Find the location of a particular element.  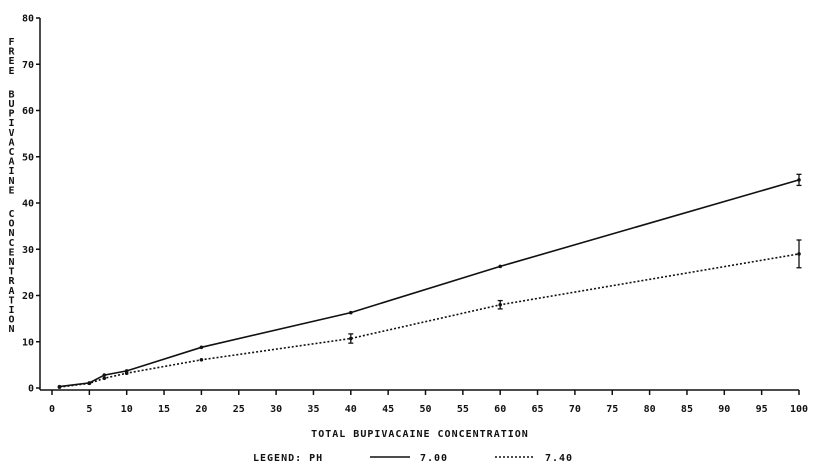

x-tick-label: 90 is located at coordinates (724, 409).